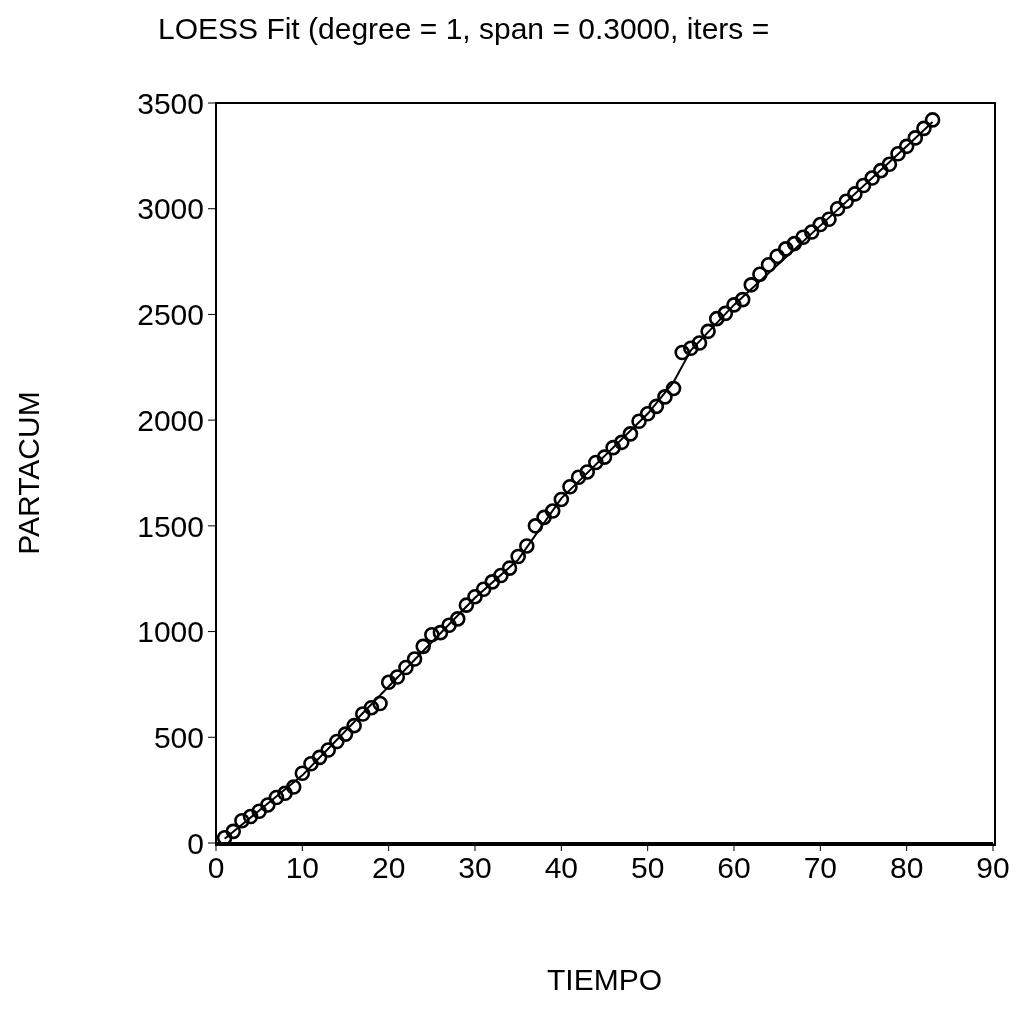 The height and width of the screenshot is (1013, 1021). I want to click on x-tick-label: 20, so click(388, 868).